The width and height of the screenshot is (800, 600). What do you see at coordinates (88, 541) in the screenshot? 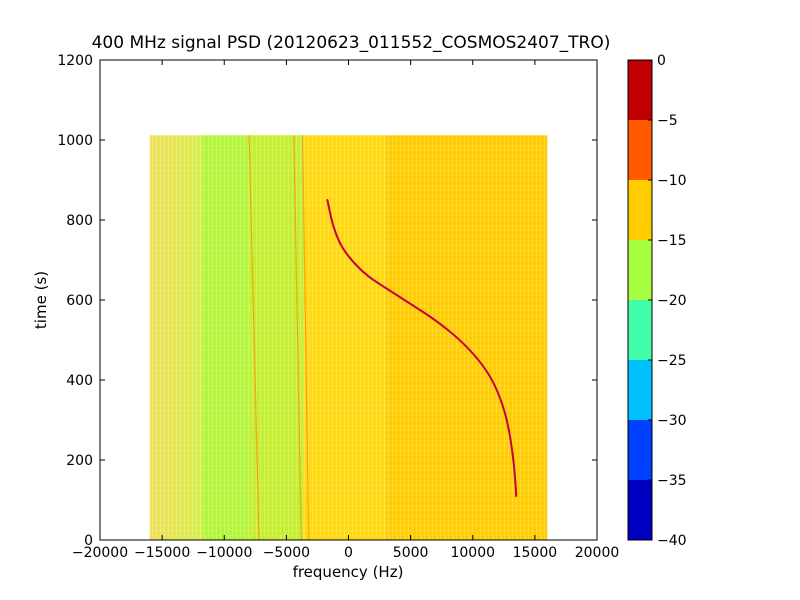
I see `y-tick-label: 0` at bounding box center [88, 541].